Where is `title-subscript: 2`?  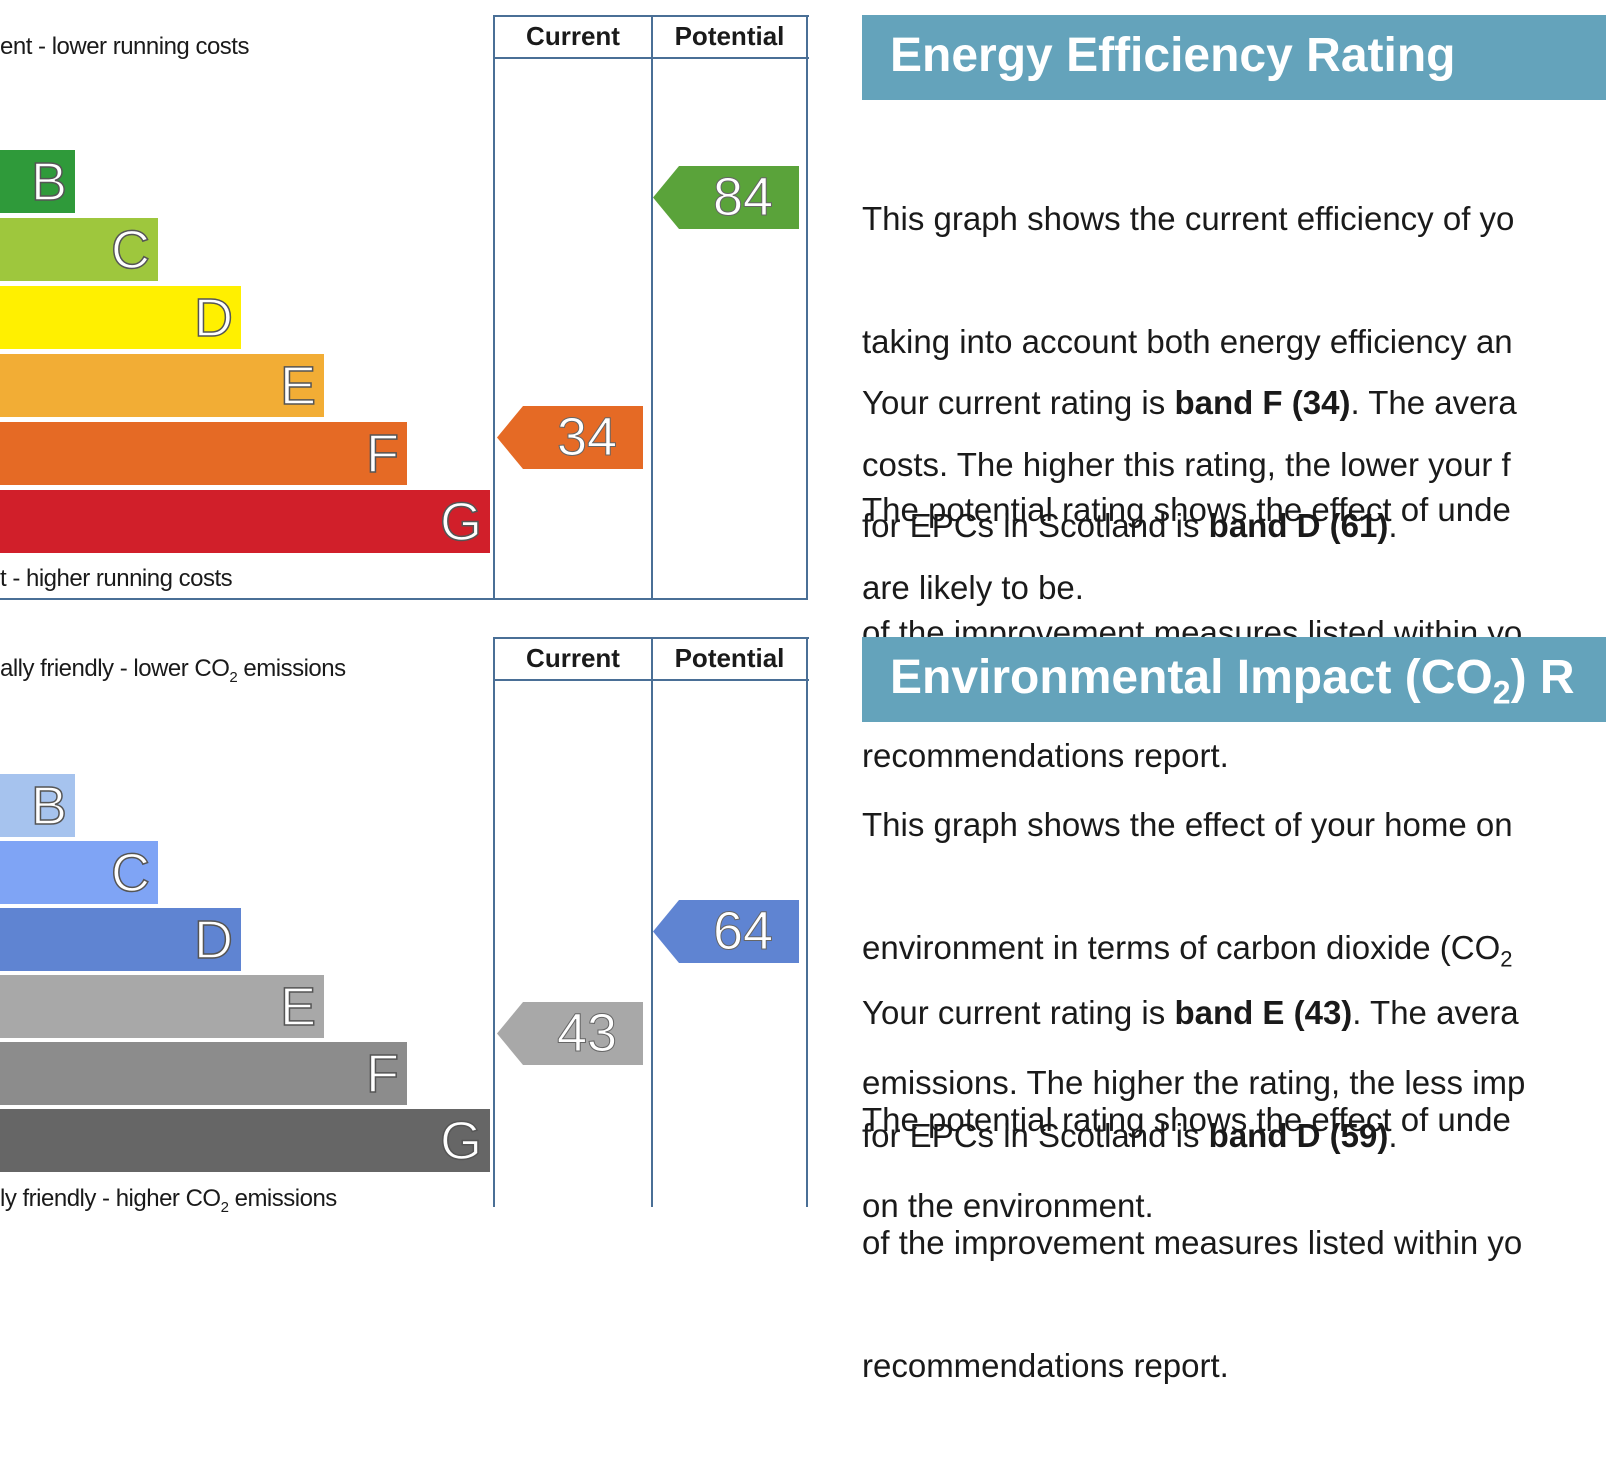
title-subscript: 2 is located at coordinates (1501, 692).